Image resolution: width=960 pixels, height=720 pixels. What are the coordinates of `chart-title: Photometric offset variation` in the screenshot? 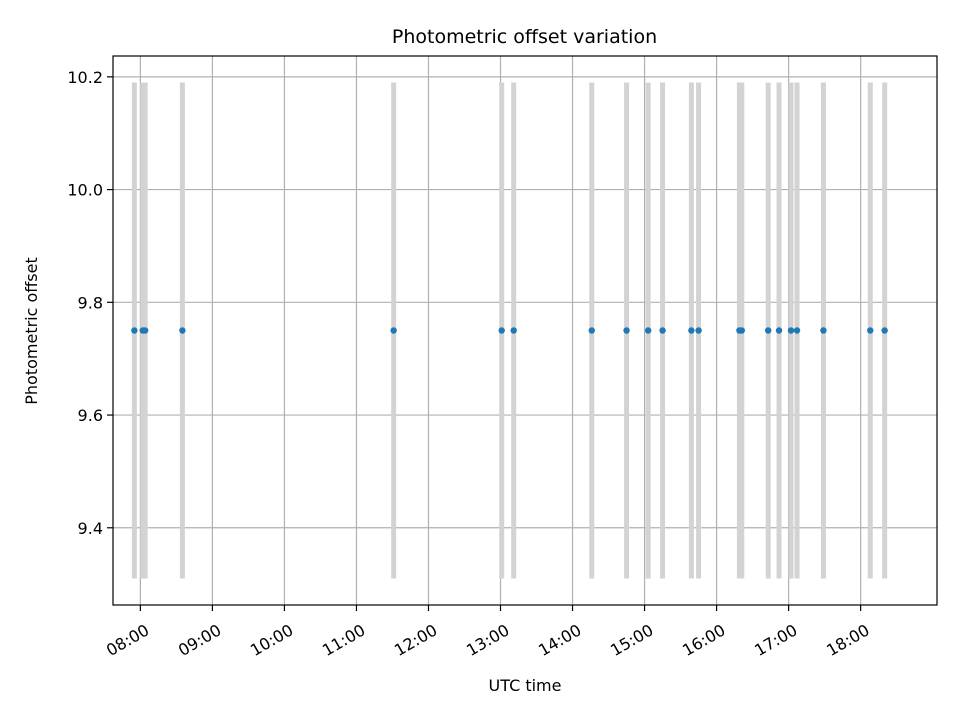 It's located at (524, 37).